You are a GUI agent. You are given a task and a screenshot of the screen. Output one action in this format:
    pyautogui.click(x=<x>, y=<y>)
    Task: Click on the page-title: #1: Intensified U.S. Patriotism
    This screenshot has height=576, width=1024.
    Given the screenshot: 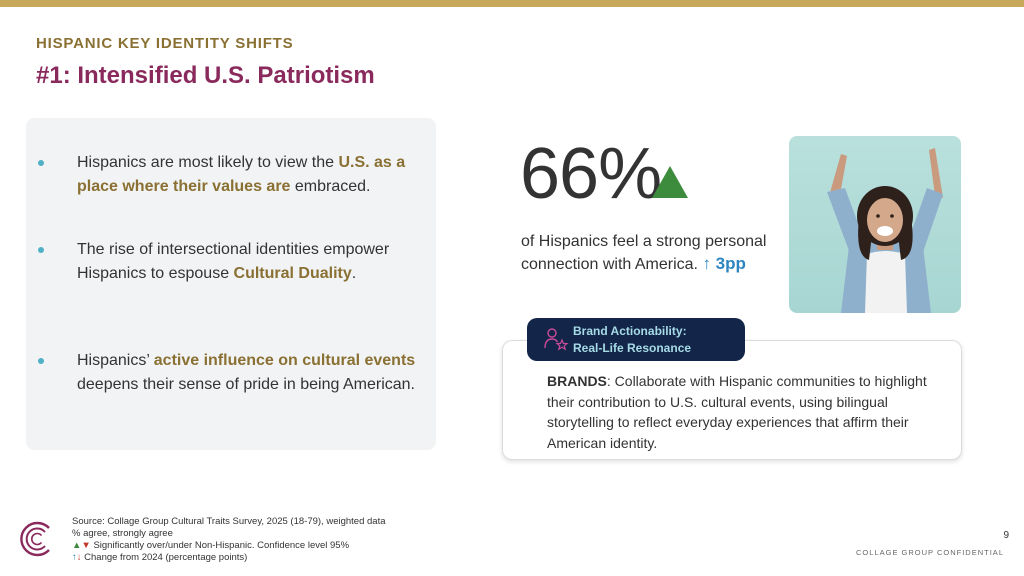 What is the action you would take?
    pyautogui.click(x=205, y=75)
    